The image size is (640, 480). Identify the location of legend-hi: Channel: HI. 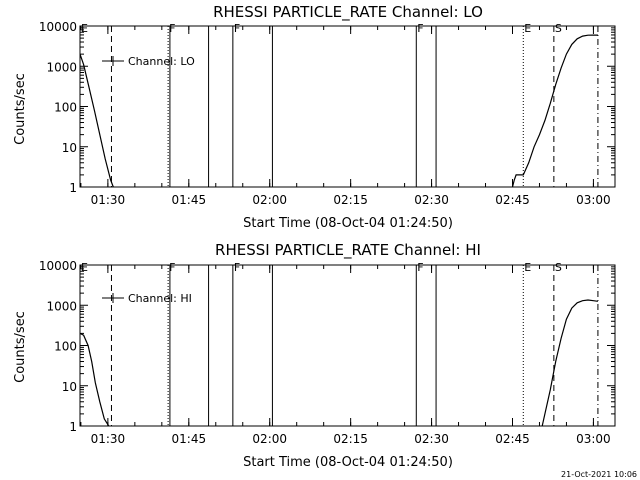
(147, 298).